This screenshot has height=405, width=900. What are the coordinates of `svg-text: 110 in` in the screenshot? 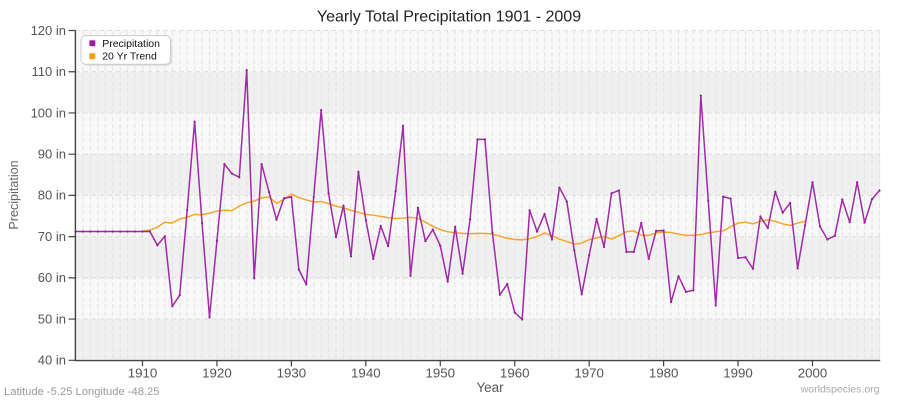 It's located at (49, 71).